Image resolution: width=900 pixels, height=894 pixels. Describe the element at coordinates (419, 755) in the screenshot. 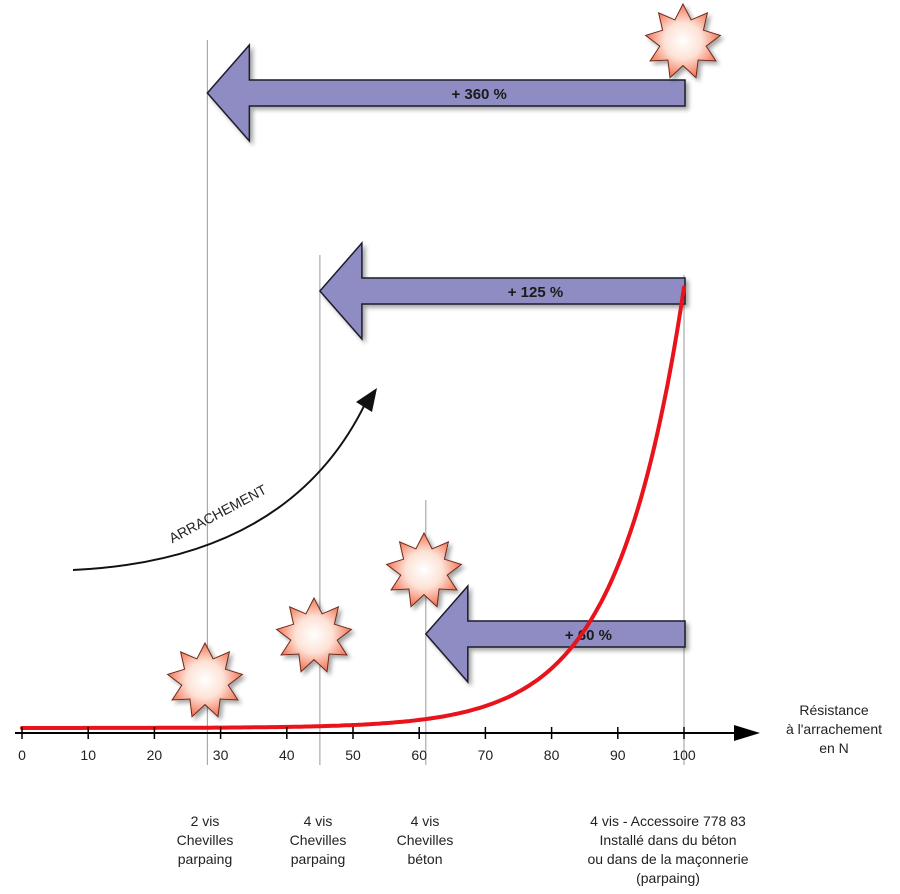

I see `x-tick-label: 60` at that location.